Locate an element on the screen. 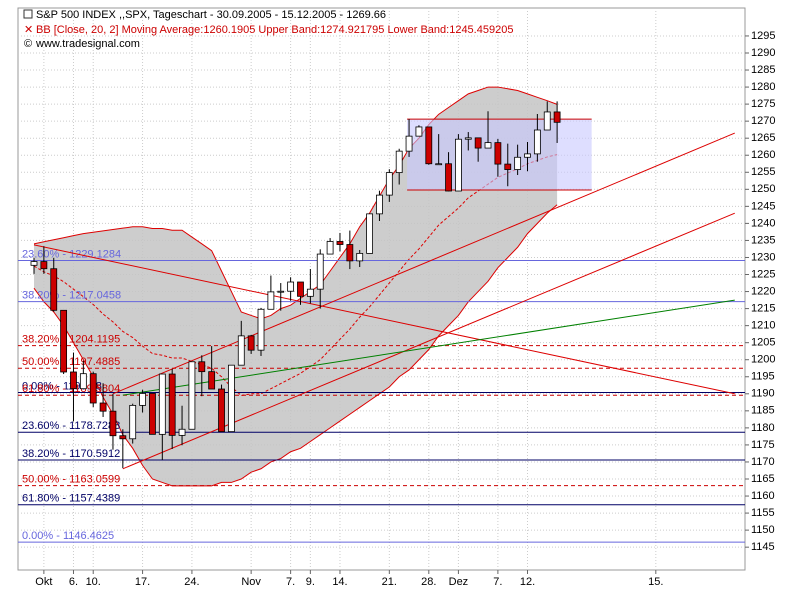 The height and width of the screenshot is (600, 800). y-tick-label: 1165 is located at coordinates (763, 479).